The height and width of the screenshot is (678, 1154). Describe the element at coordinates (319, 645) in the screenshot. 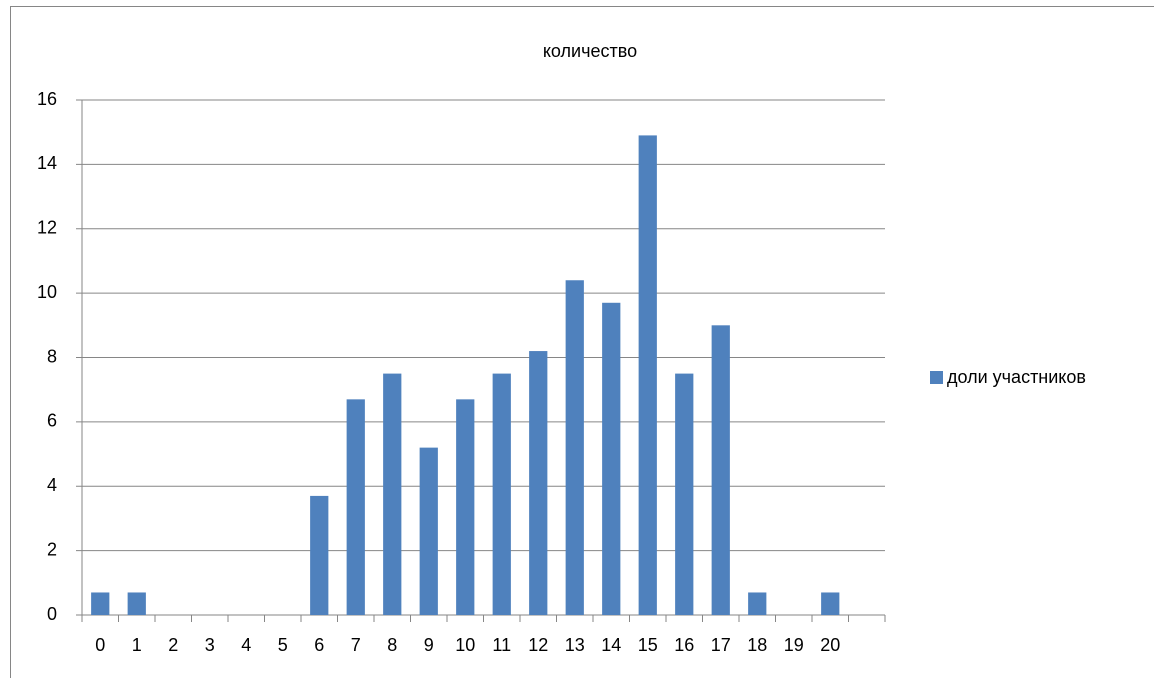

I see `x-tick-label: 6` at that location.